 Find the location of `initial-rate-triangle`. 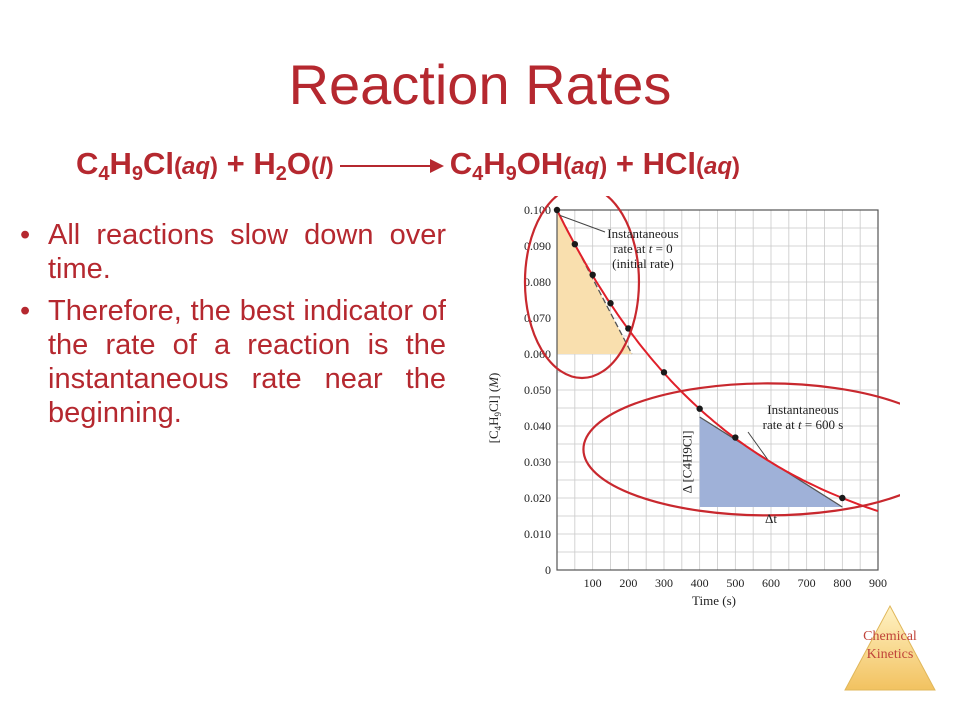

initial-rate-triangle is located at coordinates (594, 282).